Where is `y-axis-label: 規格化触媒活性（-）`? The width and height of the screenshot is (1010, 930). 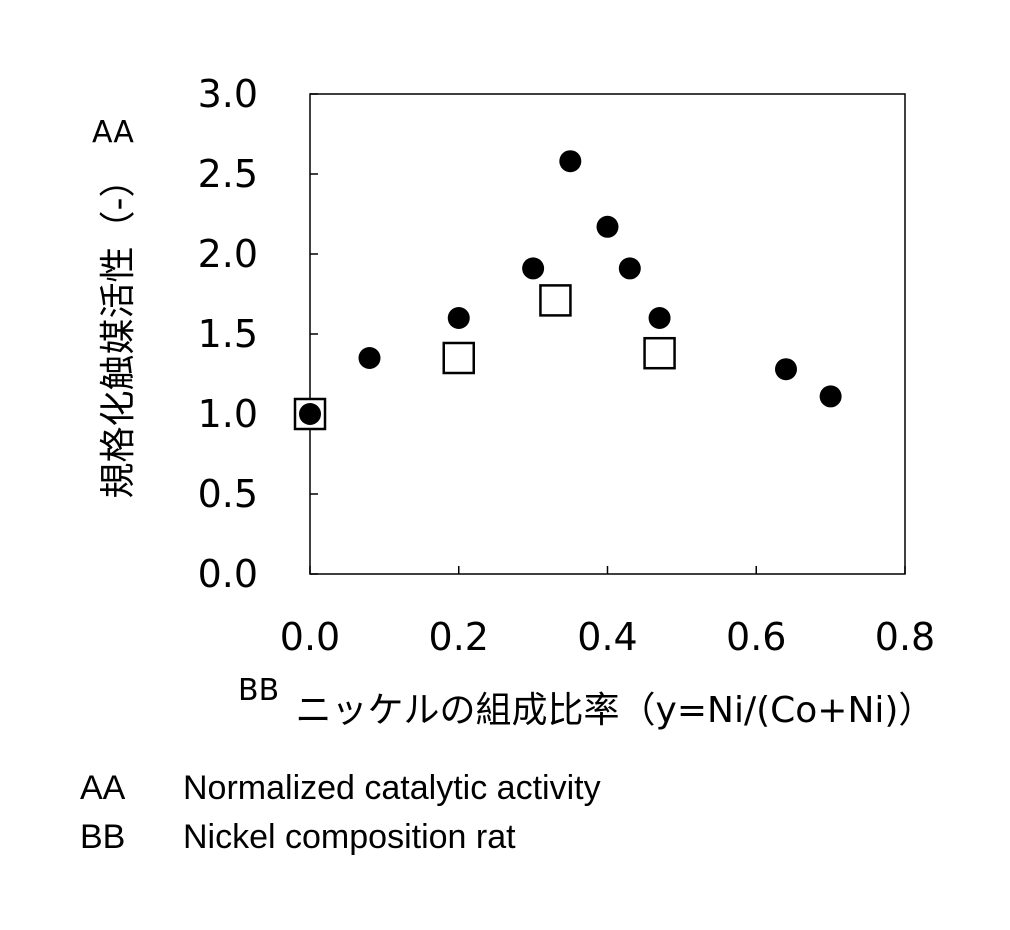 y-axis-label: 規格化触媒活性（-） is located at coordinates (118, 330).